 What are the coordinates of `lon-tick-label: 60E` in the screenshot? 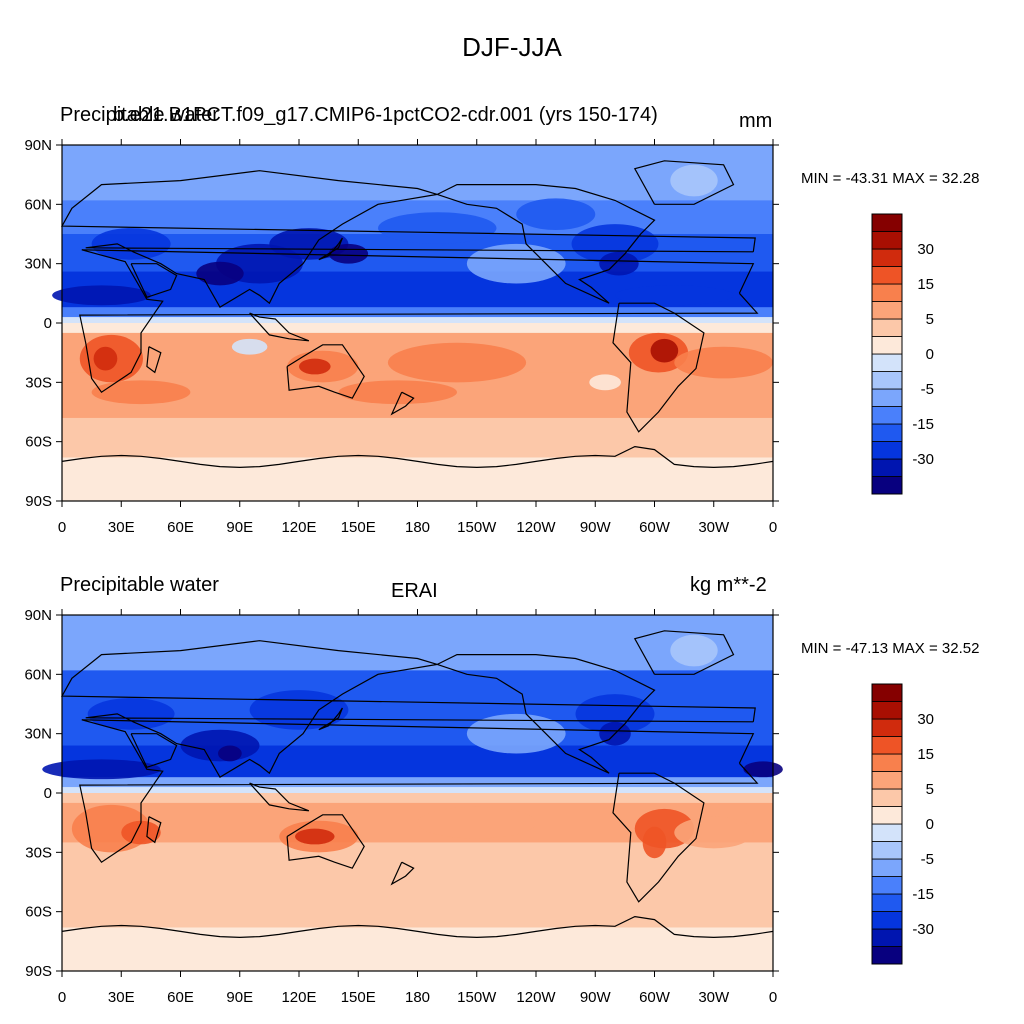 It's located at (180, 997).